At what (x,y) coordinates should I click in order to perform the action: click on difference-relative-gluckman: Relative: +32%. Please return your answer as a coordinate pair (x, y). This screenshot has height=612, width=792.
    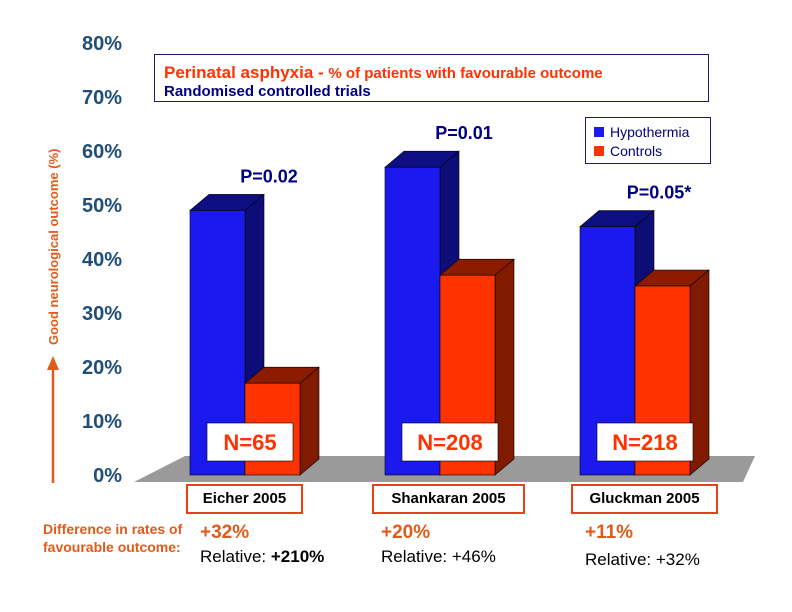
    Looking at the image, I should click on (642, 560).